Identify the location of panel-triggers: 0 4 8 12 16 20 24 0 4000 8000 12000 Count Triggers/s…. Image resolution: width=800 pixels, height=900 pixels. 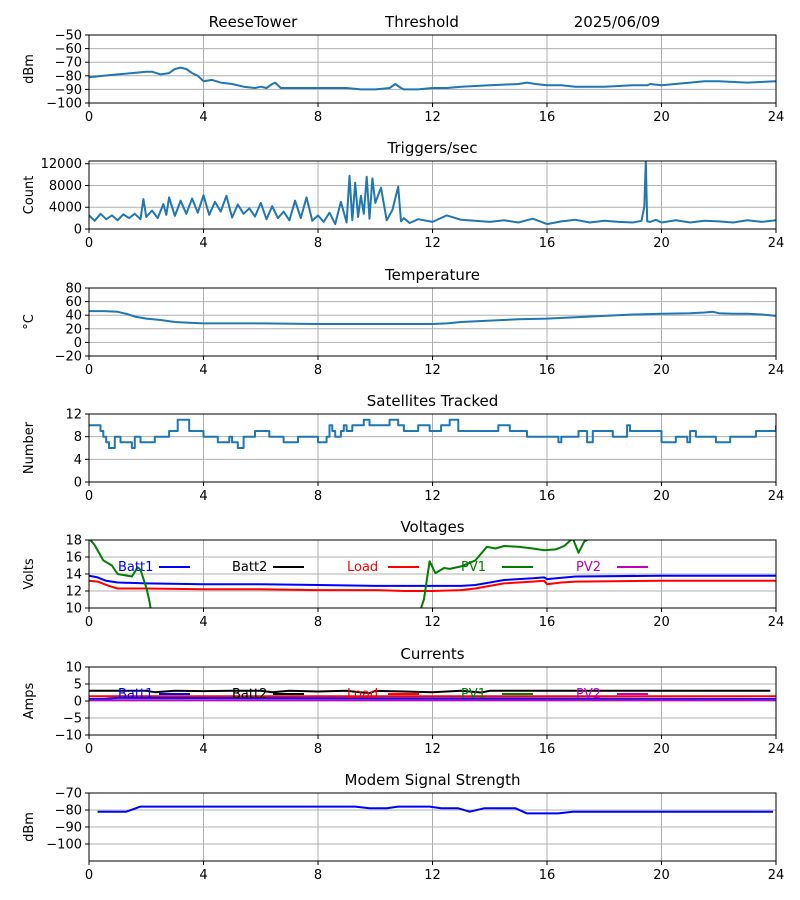
(403, 195).